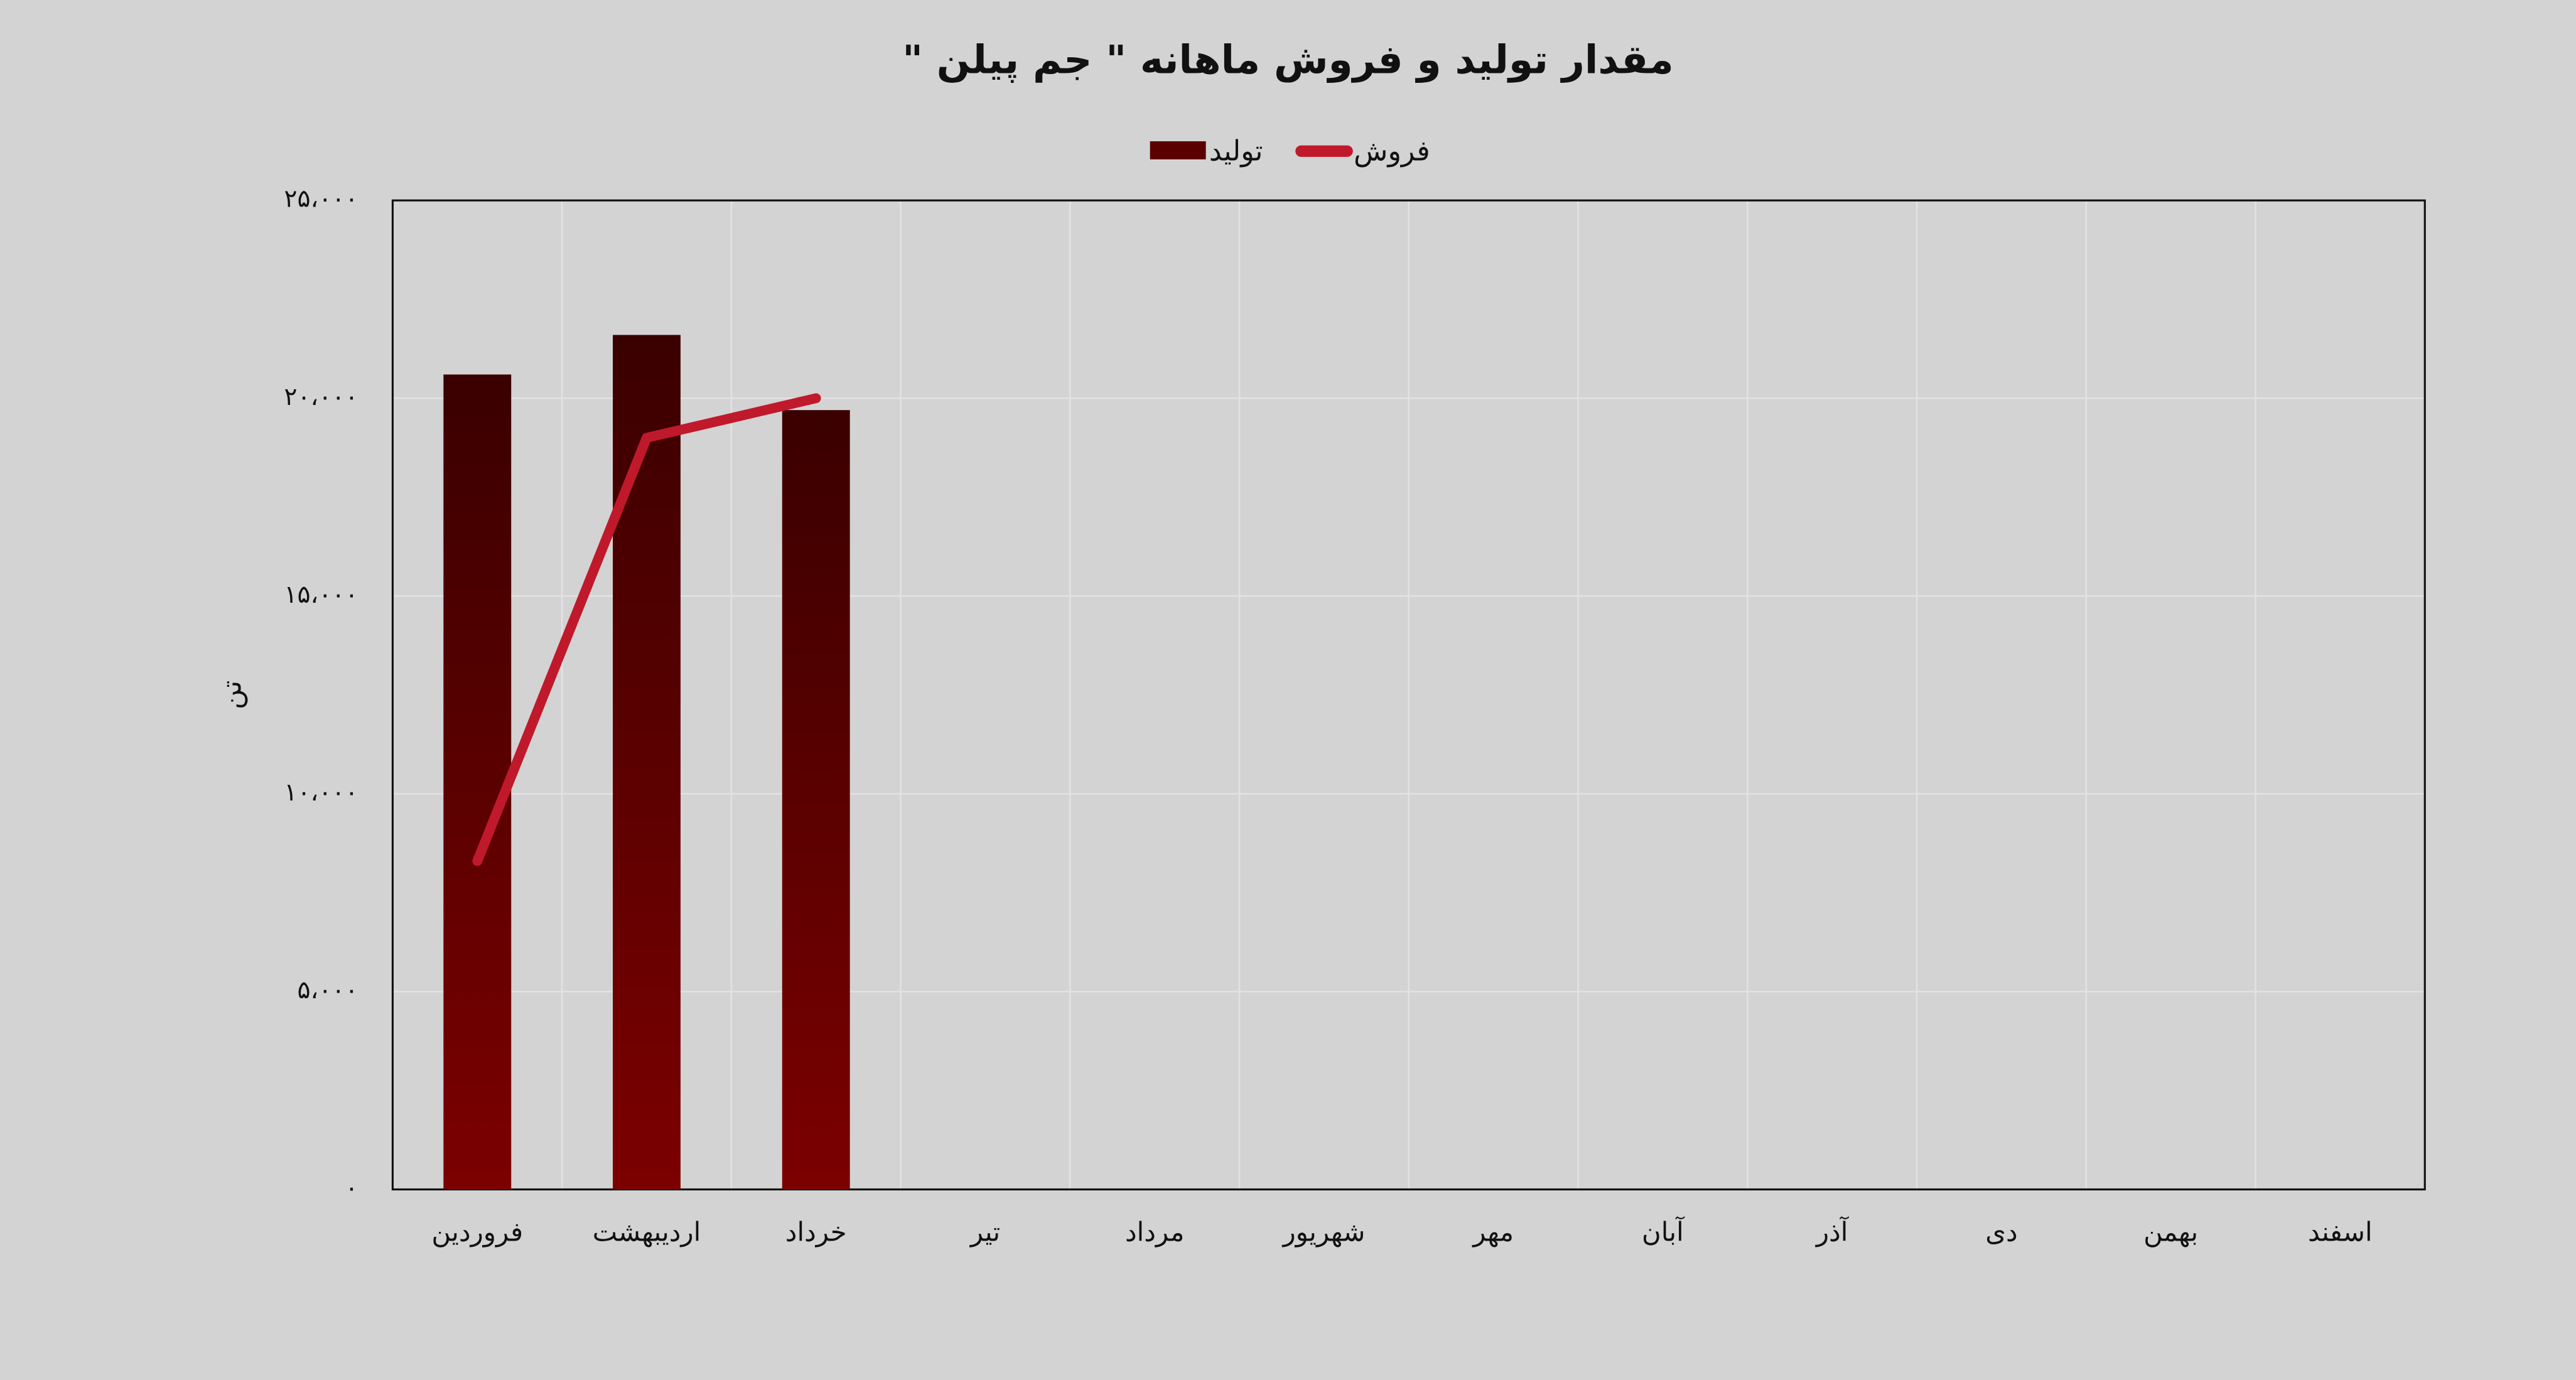  Describe the element at coordinates (1493, 1232) in the screenshot. I see `x-tick-label: مهر` at that location.